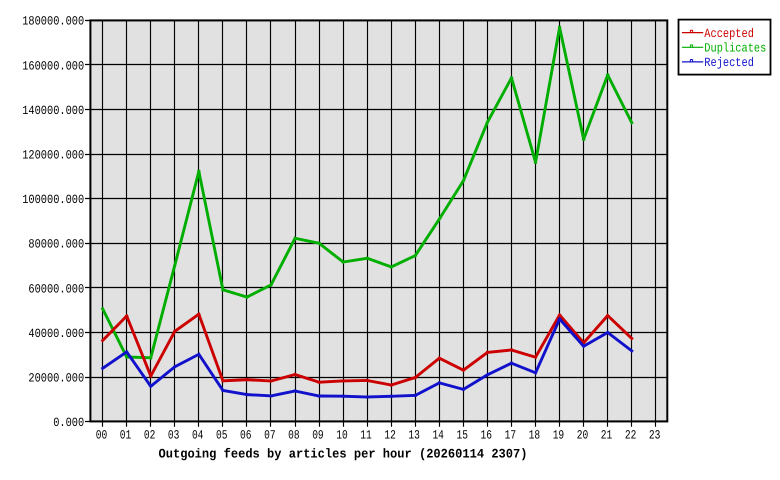 Image resolution: width=780 pixels, height=480 pixels. What do you see at coordinates (729, 34) in the screenshot?
I see `svg-text: Accepted` at bounding box center [729, 34].